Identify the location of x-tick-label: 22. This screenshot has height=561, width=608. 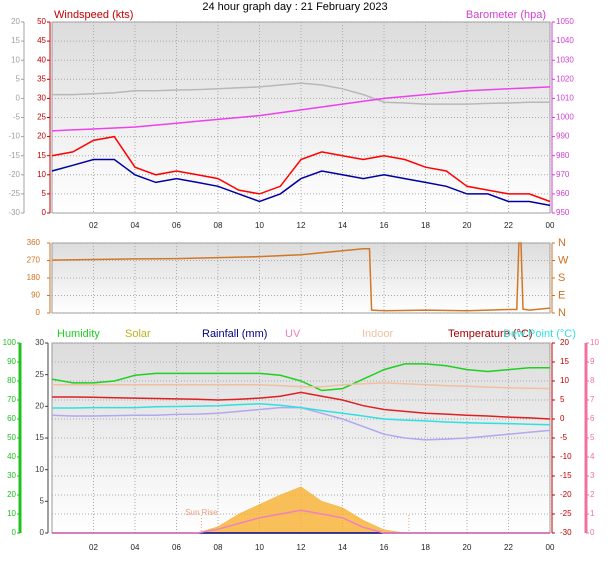
(508, 225).